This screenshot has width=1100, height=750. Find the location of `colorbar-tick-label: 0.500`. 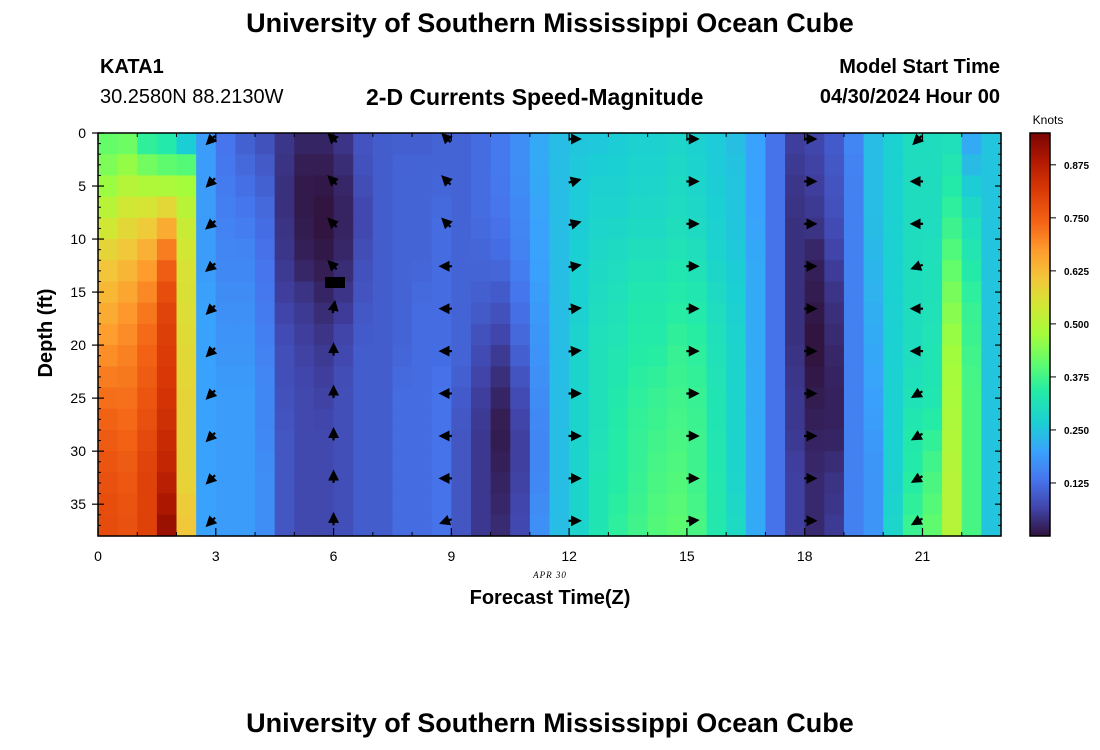

colorbar-tick-label: 0.500 is located at coordinates (1076, 325).